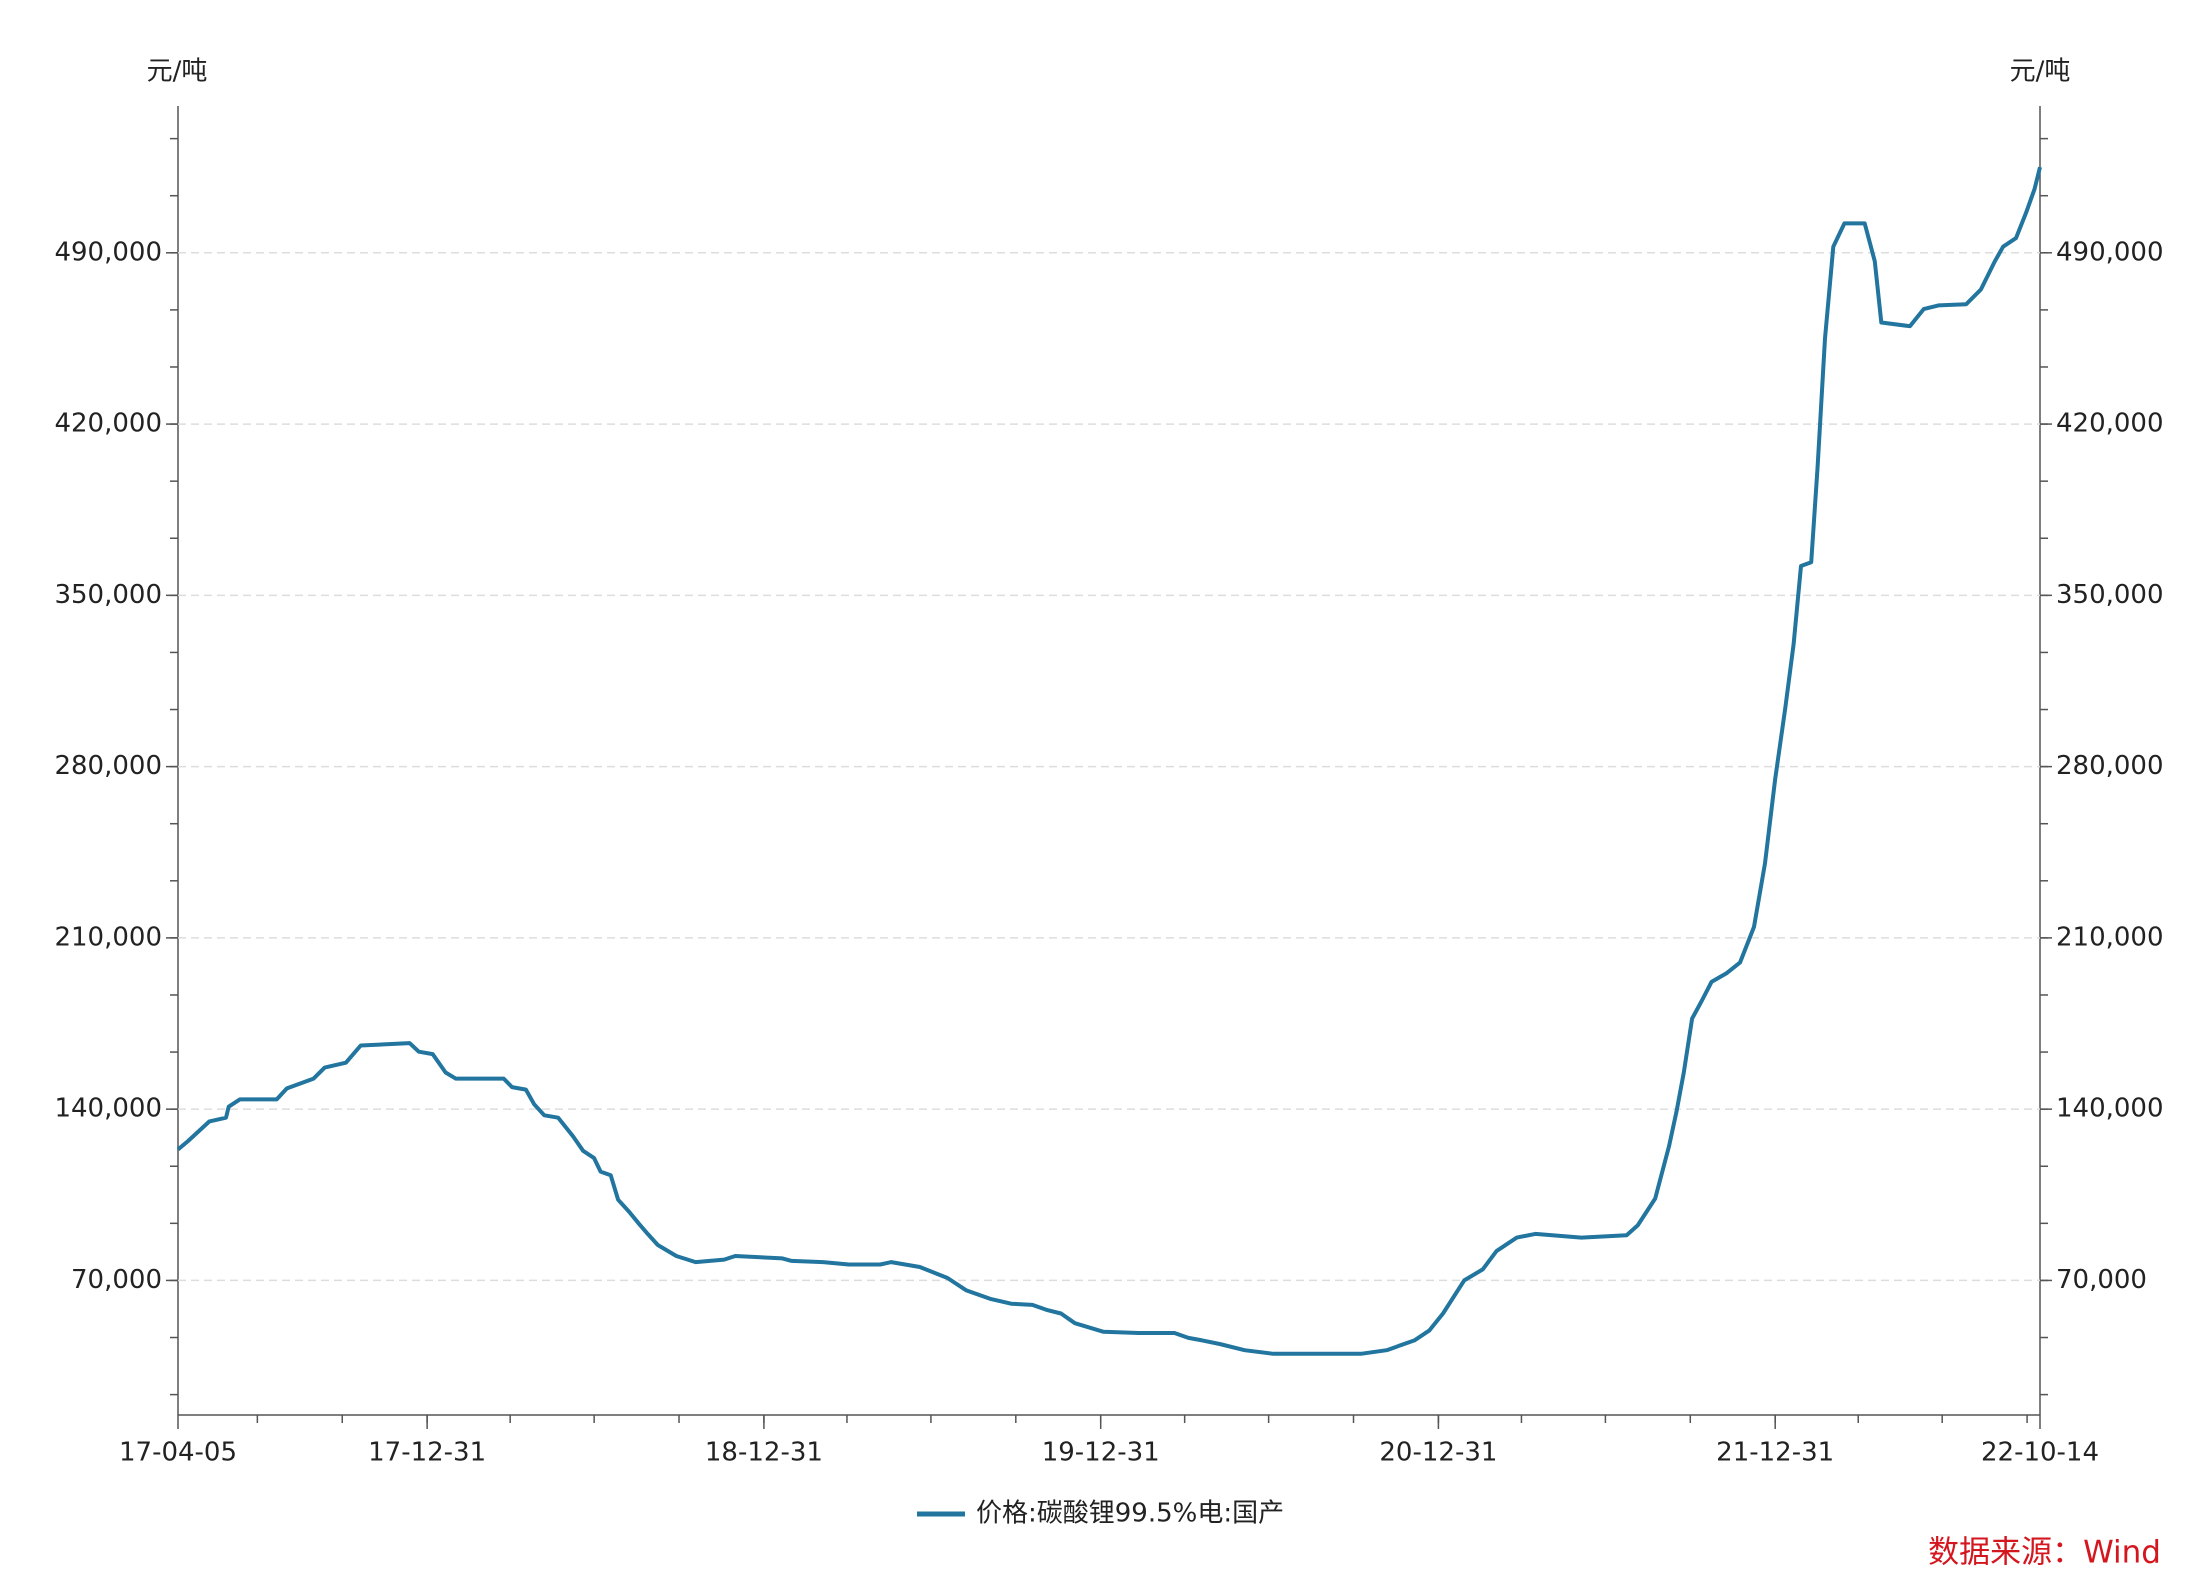 The height and width of the screenshot is (1578, 2200). What do you see at coordinates (108, 1109) in the screenshot?
I see `y-tick-label: 140,000` at bounding box center [108, 1109].